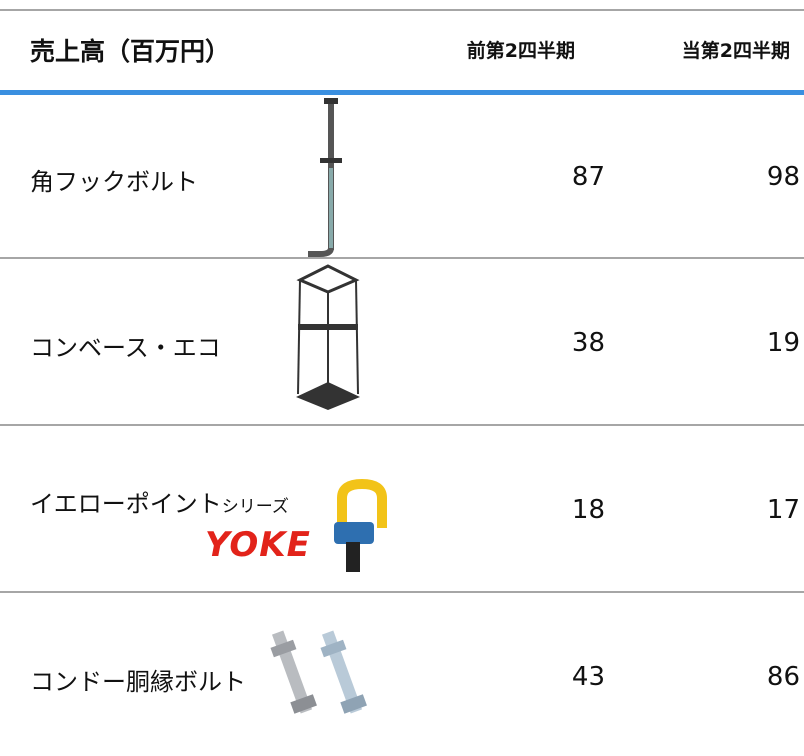 The width and height of the screenshot is (804, 756). What do you see at coordinates (258, 545) in the screenshot?
I see `brand-logo: YOKE` at bounding box center [258, 545].